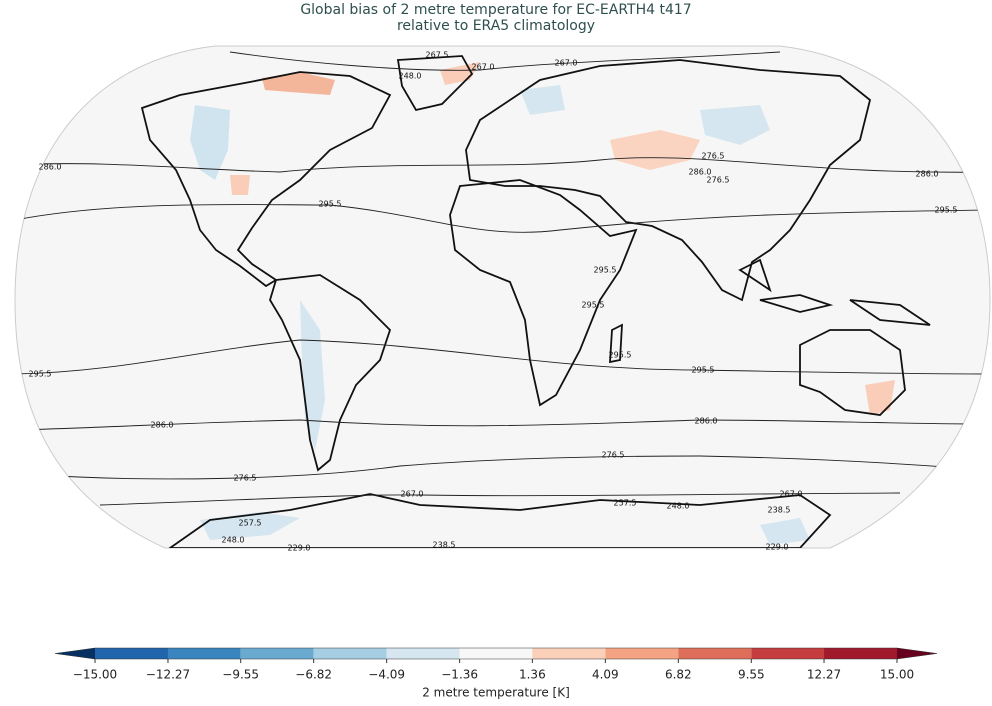 Image resolution: width=992 pixels, height=706 pixels. What do you see at coordinates (75, 653) in the screenshot?
I see `colorbar-extend-low` at bounding box center [75, 653].